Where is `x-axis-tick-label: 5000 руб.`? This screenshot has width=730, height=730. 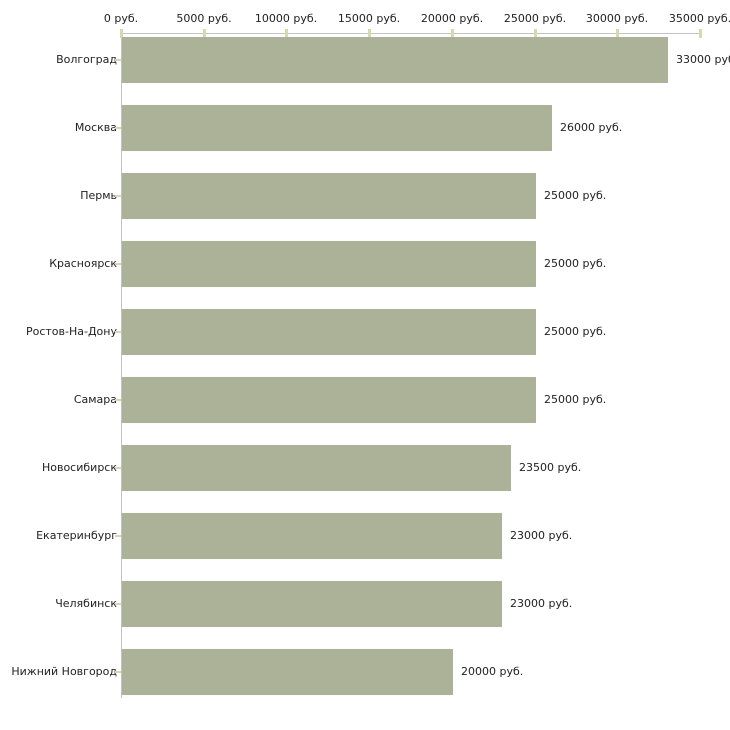
x-axis-tick-label: 5000 руб. is located at coordinates (204, 18).